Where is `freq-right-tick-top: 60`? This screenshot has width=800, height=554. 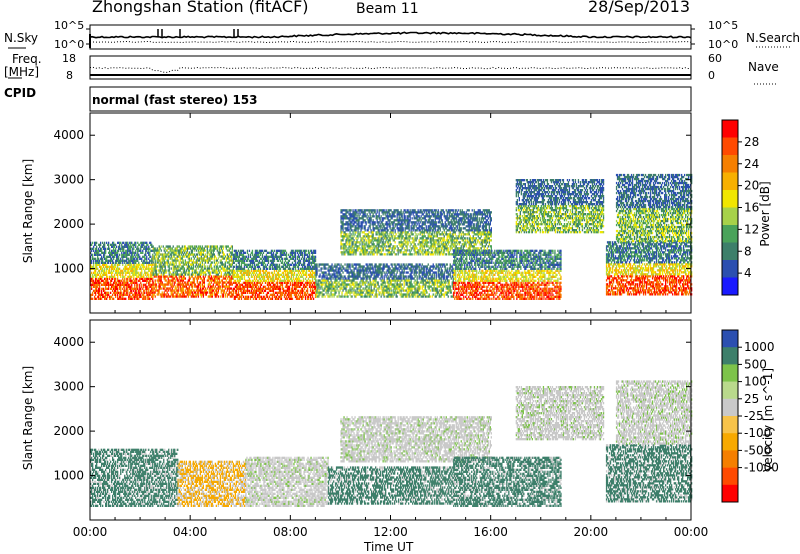 freq-right-tick-top: 60 is located at coordinates (715, 58).